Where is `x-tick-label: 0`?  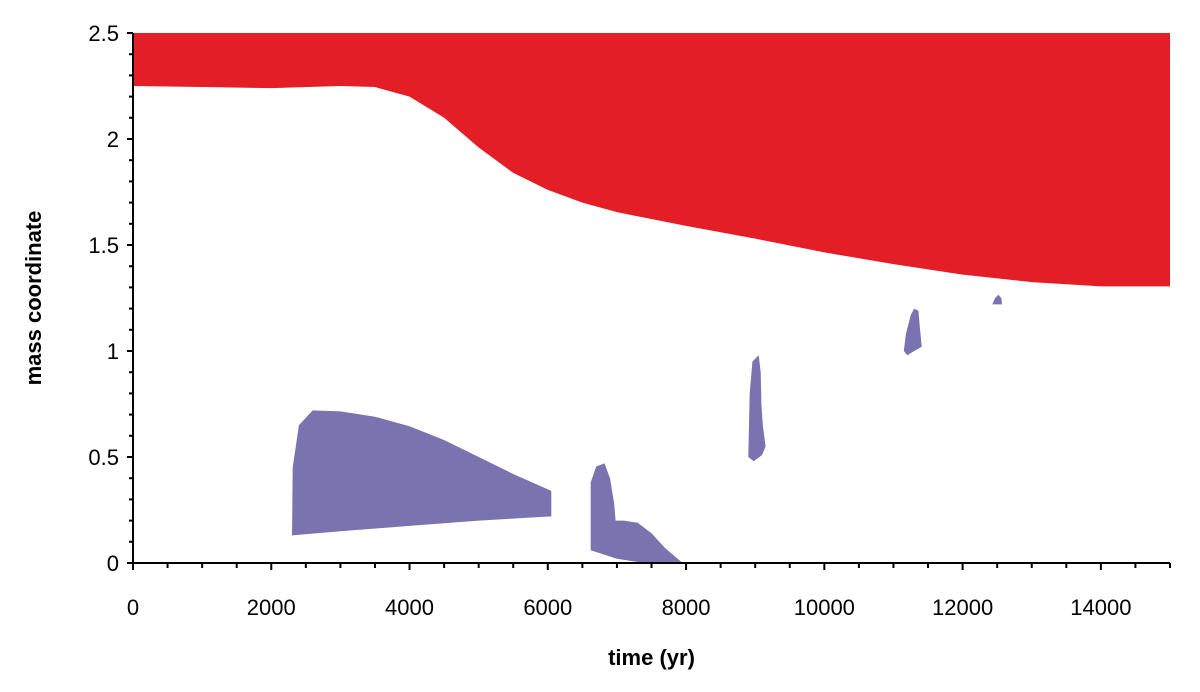
x-tick-label: 0 is located at coordinates (133, 607).